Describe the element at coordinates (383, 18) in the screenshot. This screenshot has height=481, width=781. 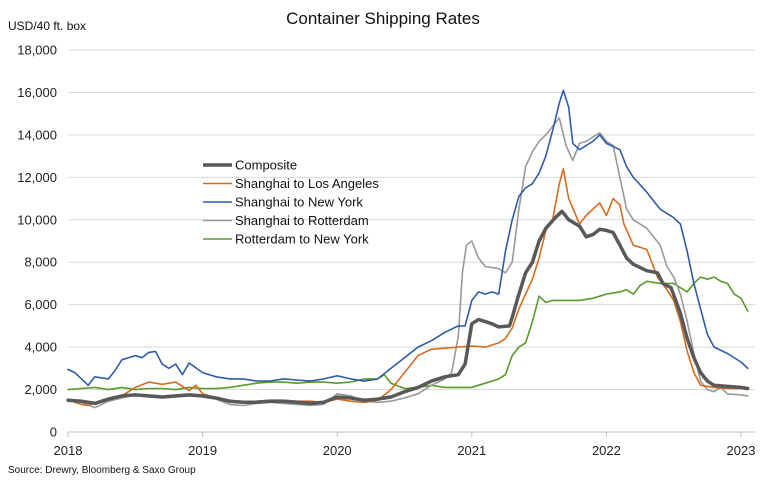
I see `chart-title: Container Shipping Rates` at that location.